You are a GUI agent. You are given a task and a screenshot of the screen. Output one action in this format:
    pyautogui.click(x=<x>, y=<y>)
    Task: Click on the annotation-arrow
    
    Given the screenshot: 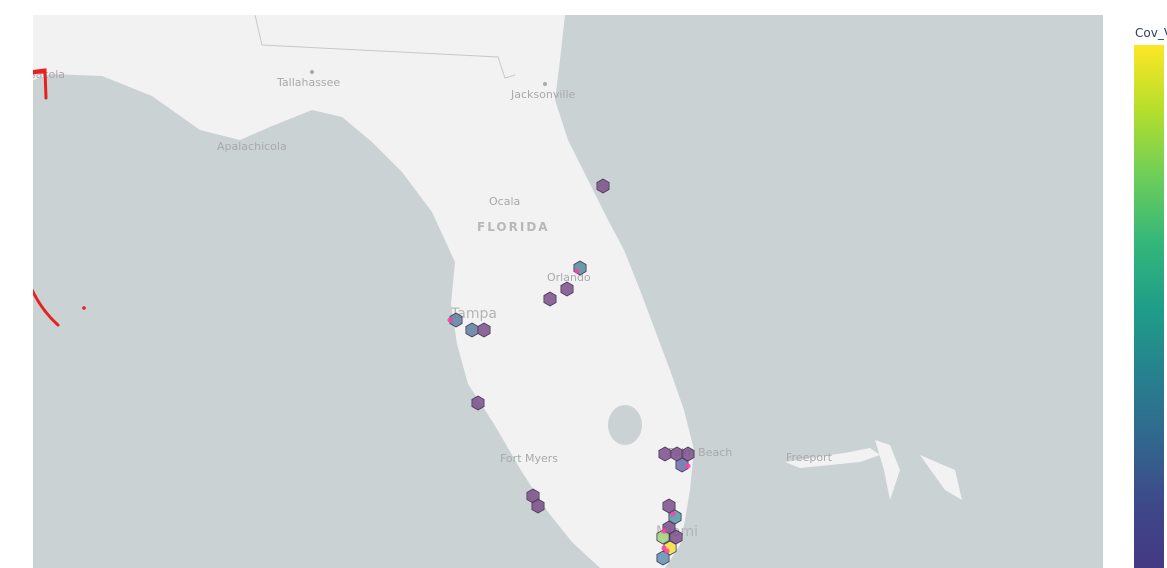 What is the action you would take?
    pyautogui.click(x=46, y=197)
    